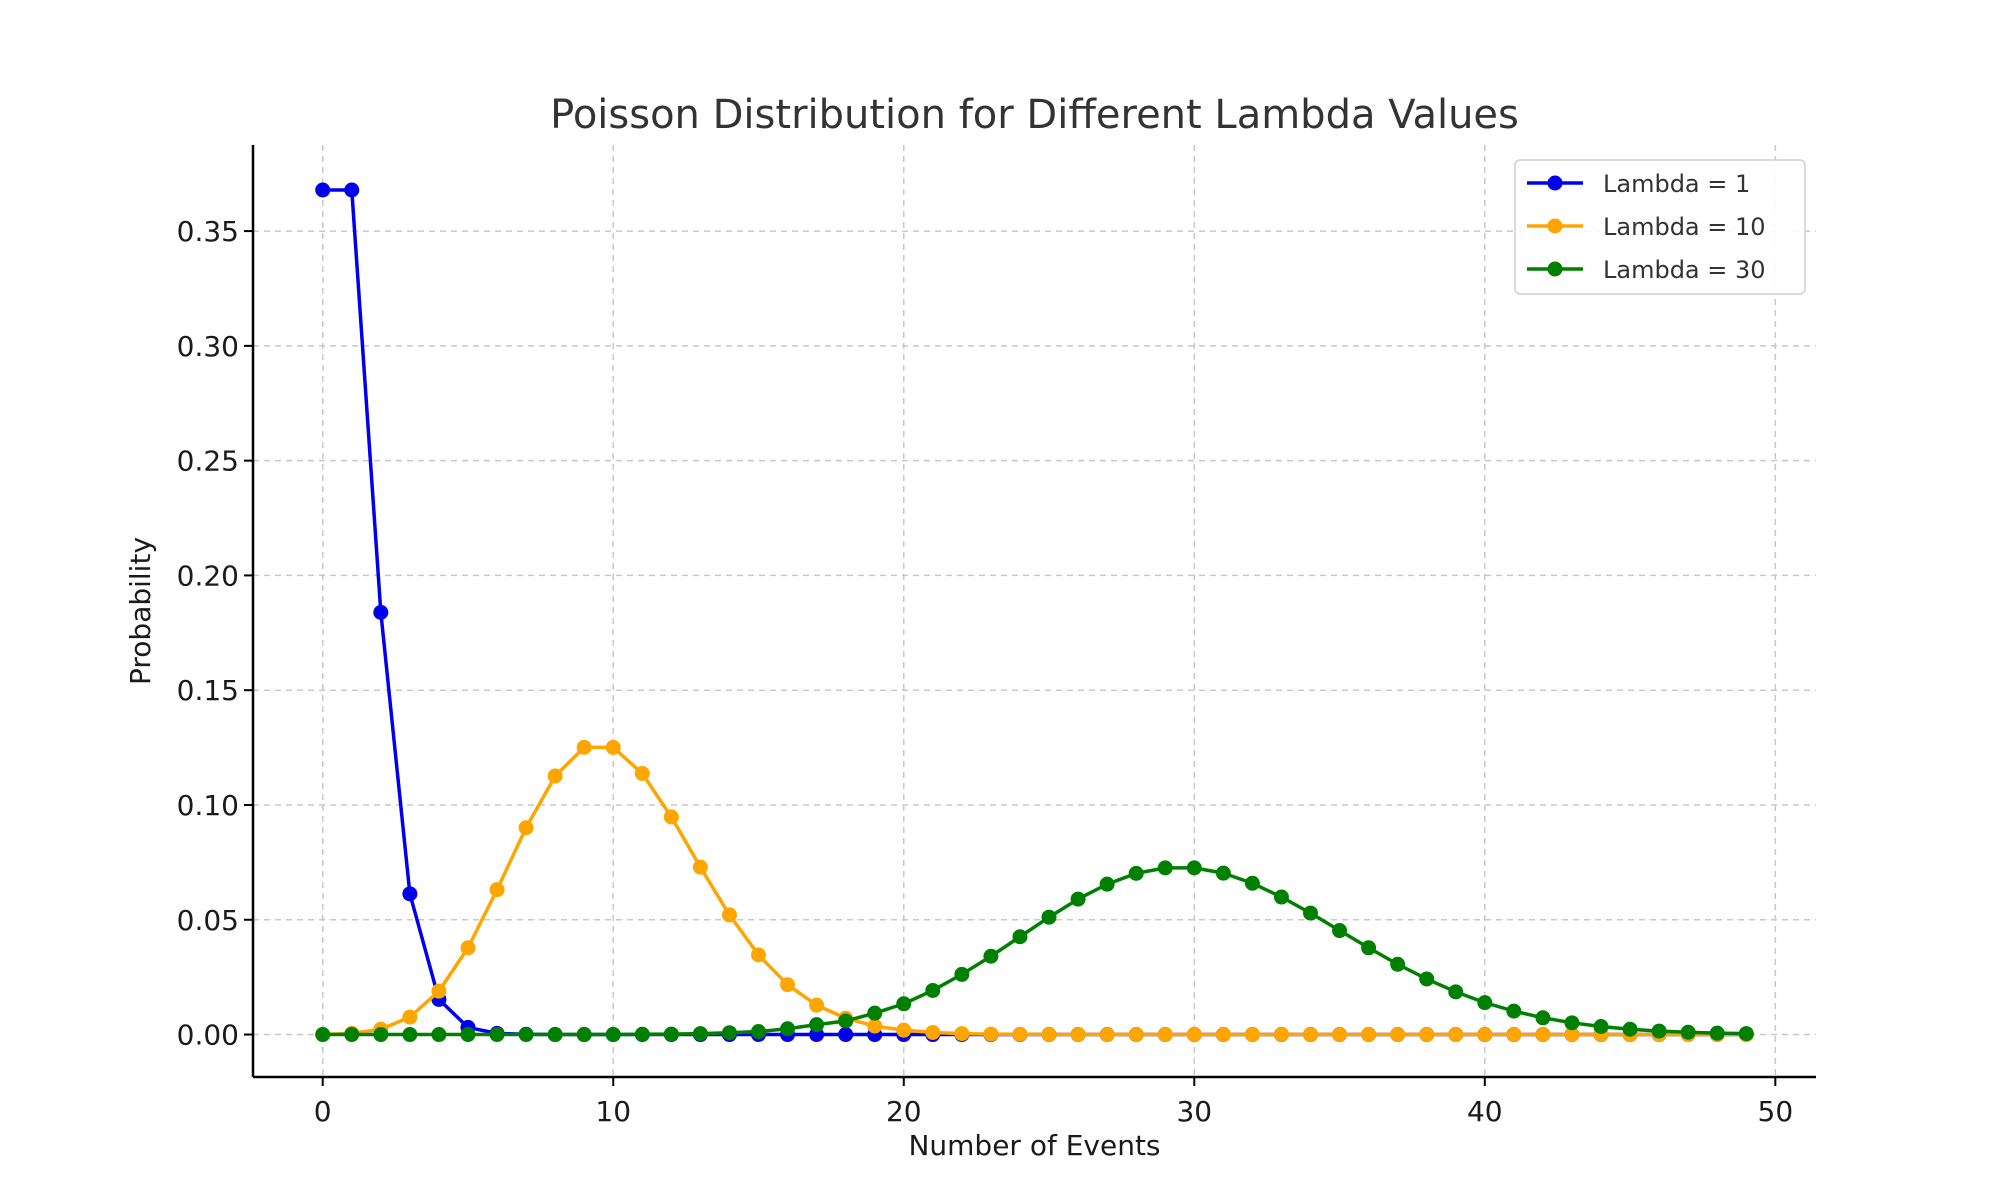 The image size is (2000, 1200). What do you see at coordinates (1684, 227) in the screenshot?
I see `legend-label: Lambda = 10` at bounding box center [1684, 227].